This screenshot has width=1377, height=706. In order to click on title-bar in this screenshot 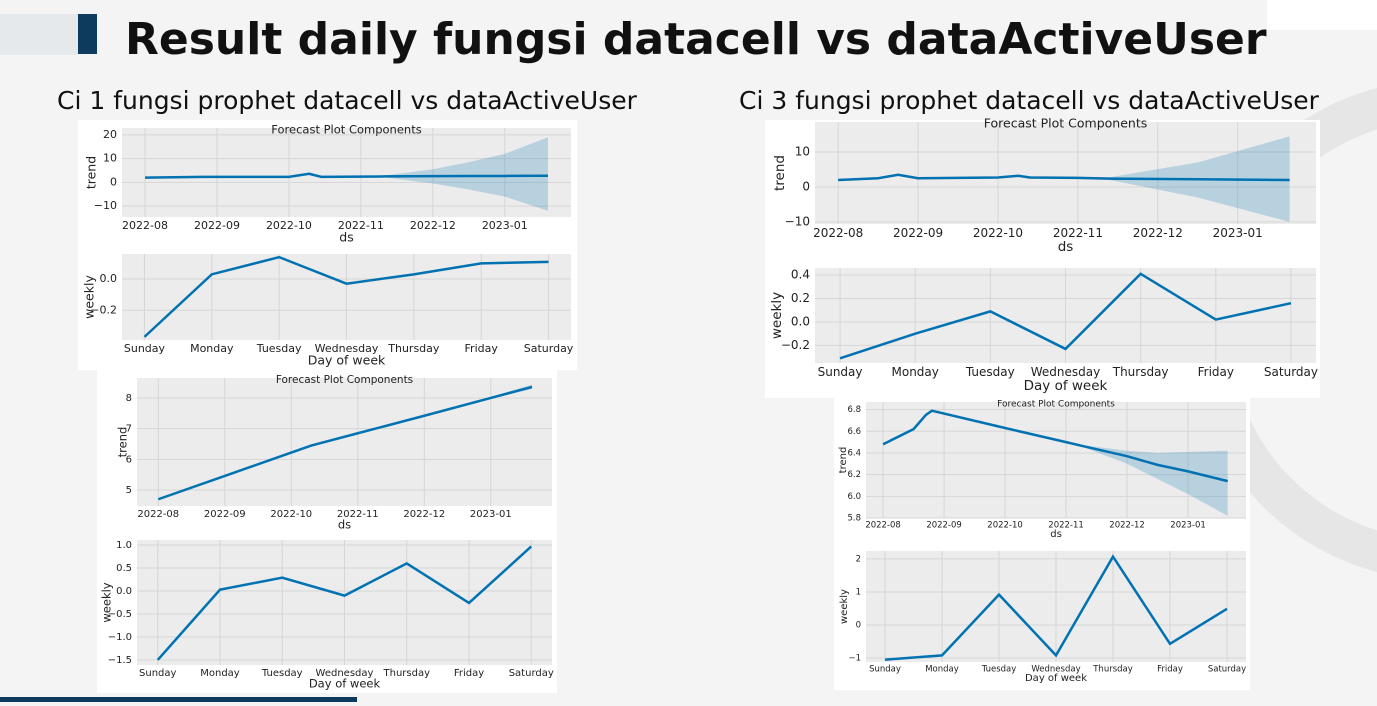, I will do `click(39, 34)`.